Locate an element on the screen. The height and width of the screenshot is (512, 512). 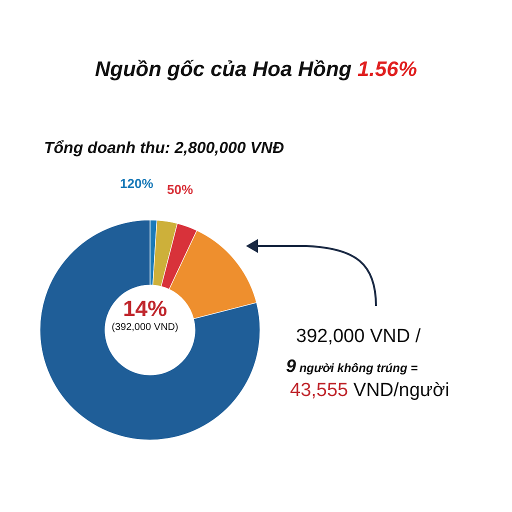
text: 120% is located at coordinates (137, 183).